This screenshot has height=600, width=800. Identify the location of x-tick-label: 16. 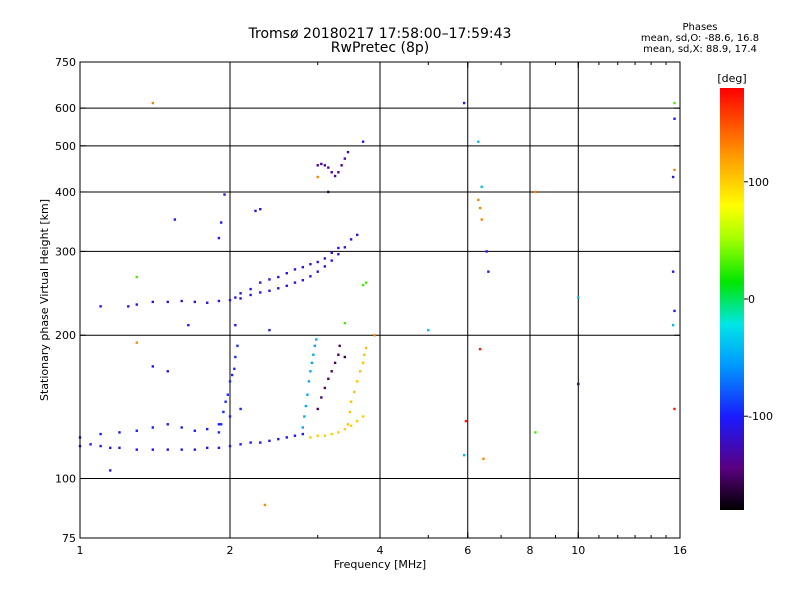
(680, 550).